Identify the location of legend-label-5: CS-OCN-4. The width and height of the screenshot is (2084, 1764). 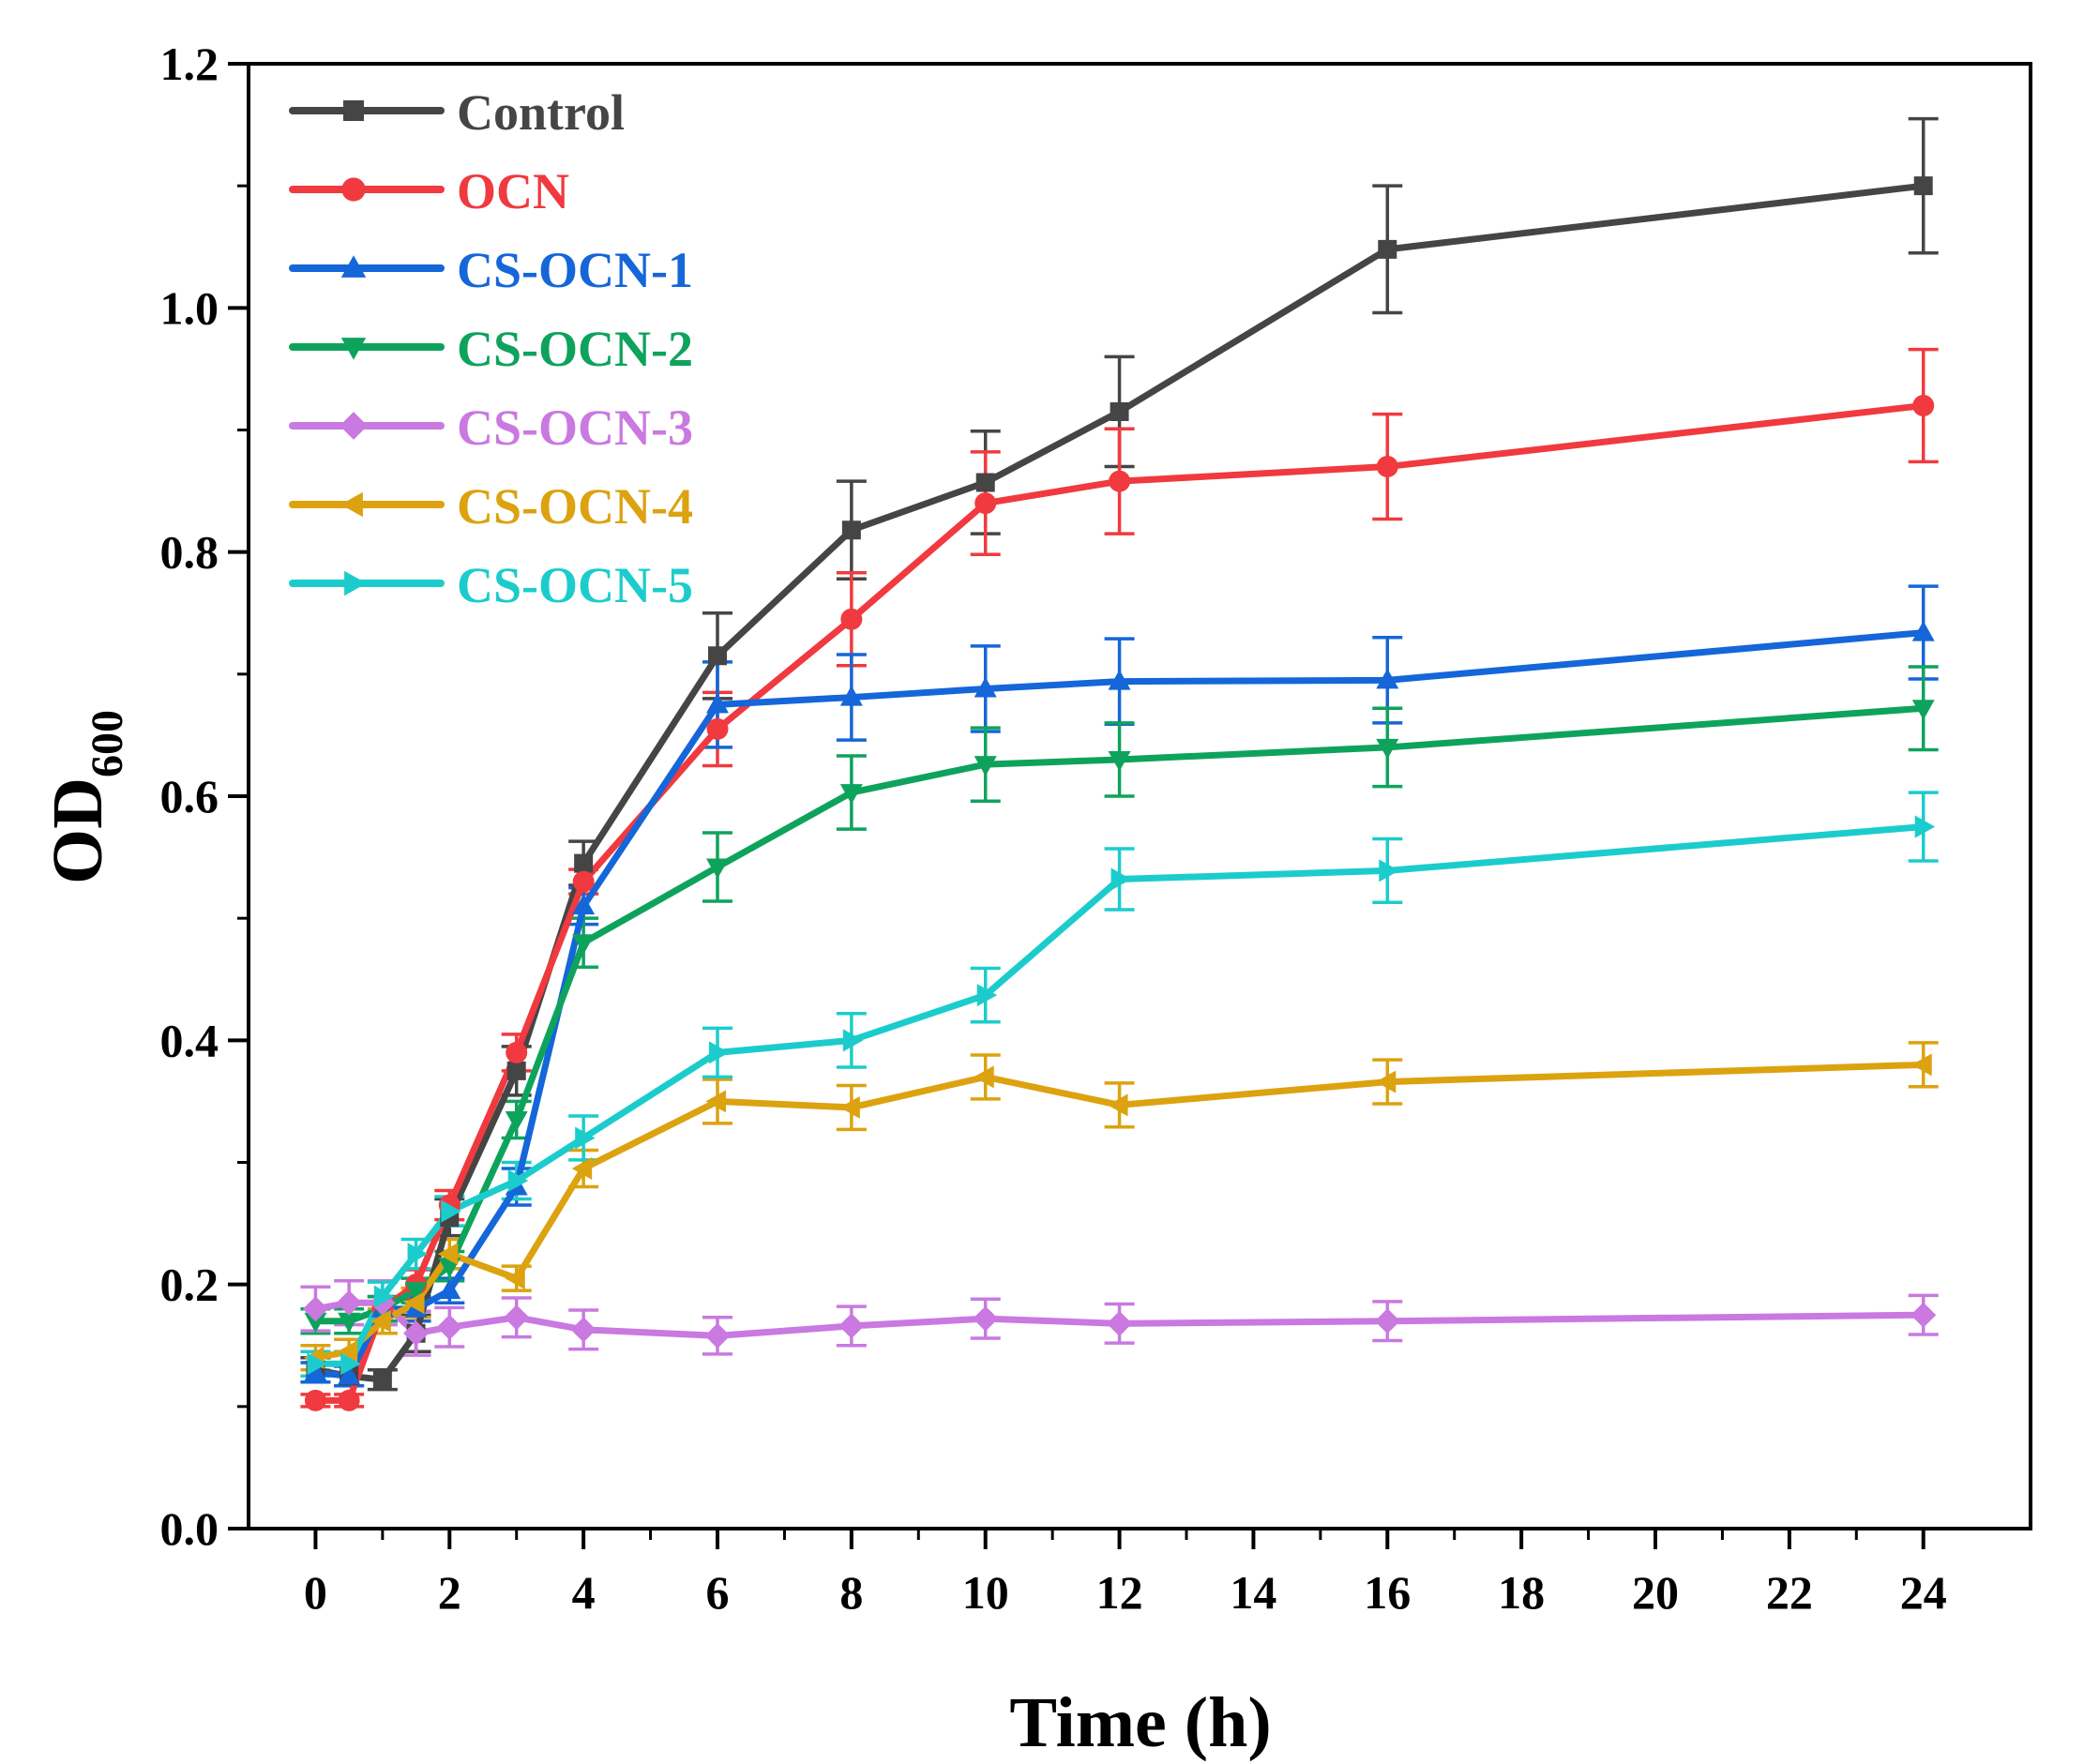
(575, 506).